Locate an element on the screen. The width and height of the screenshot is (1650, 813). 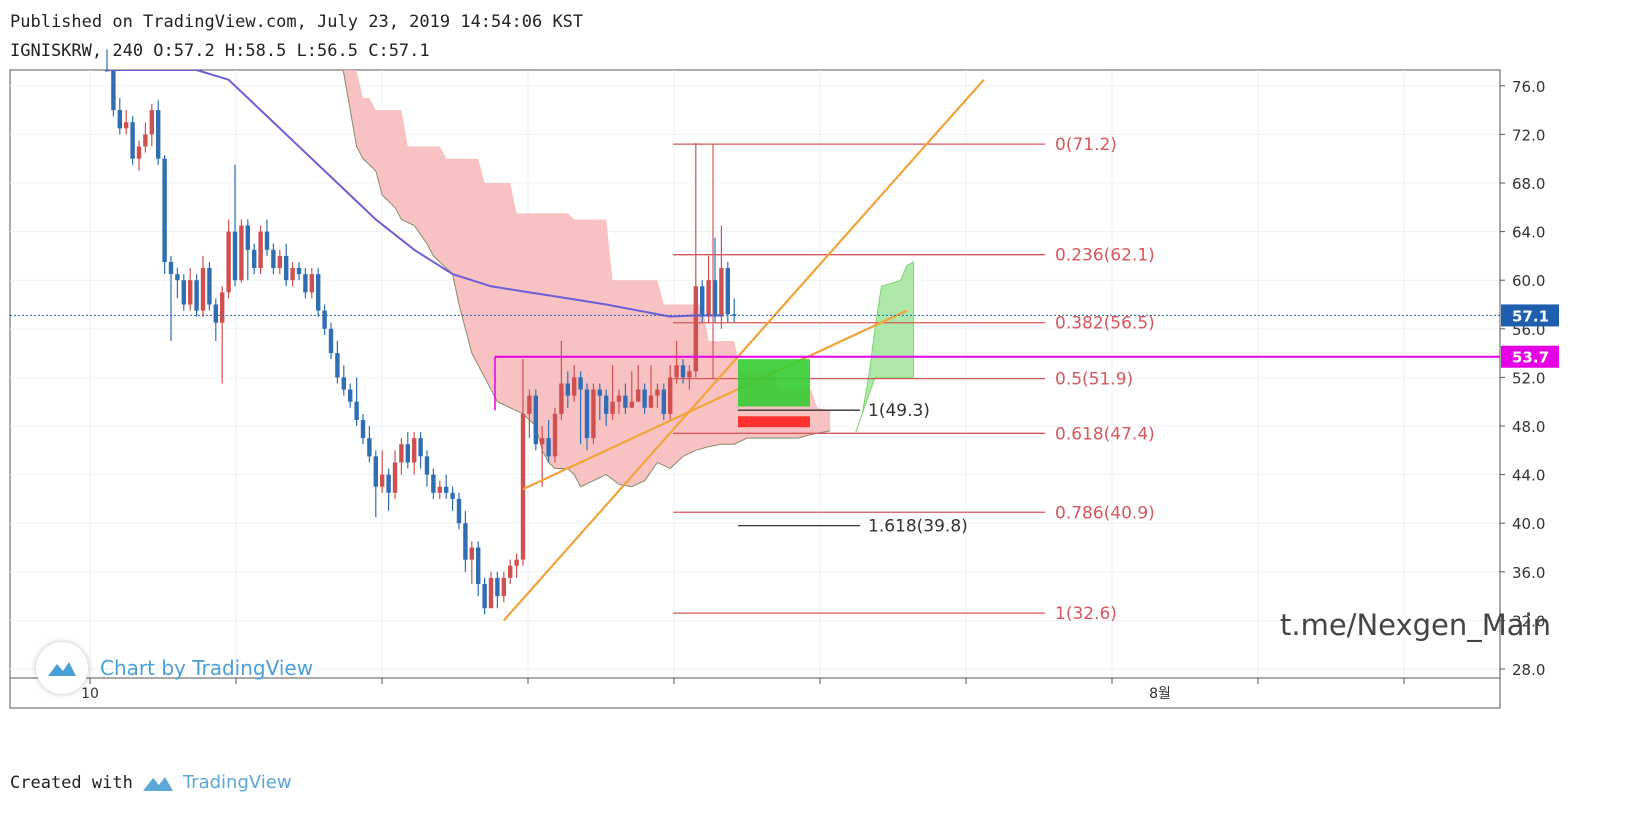
level-tag is located at coordinates (1530, 356).